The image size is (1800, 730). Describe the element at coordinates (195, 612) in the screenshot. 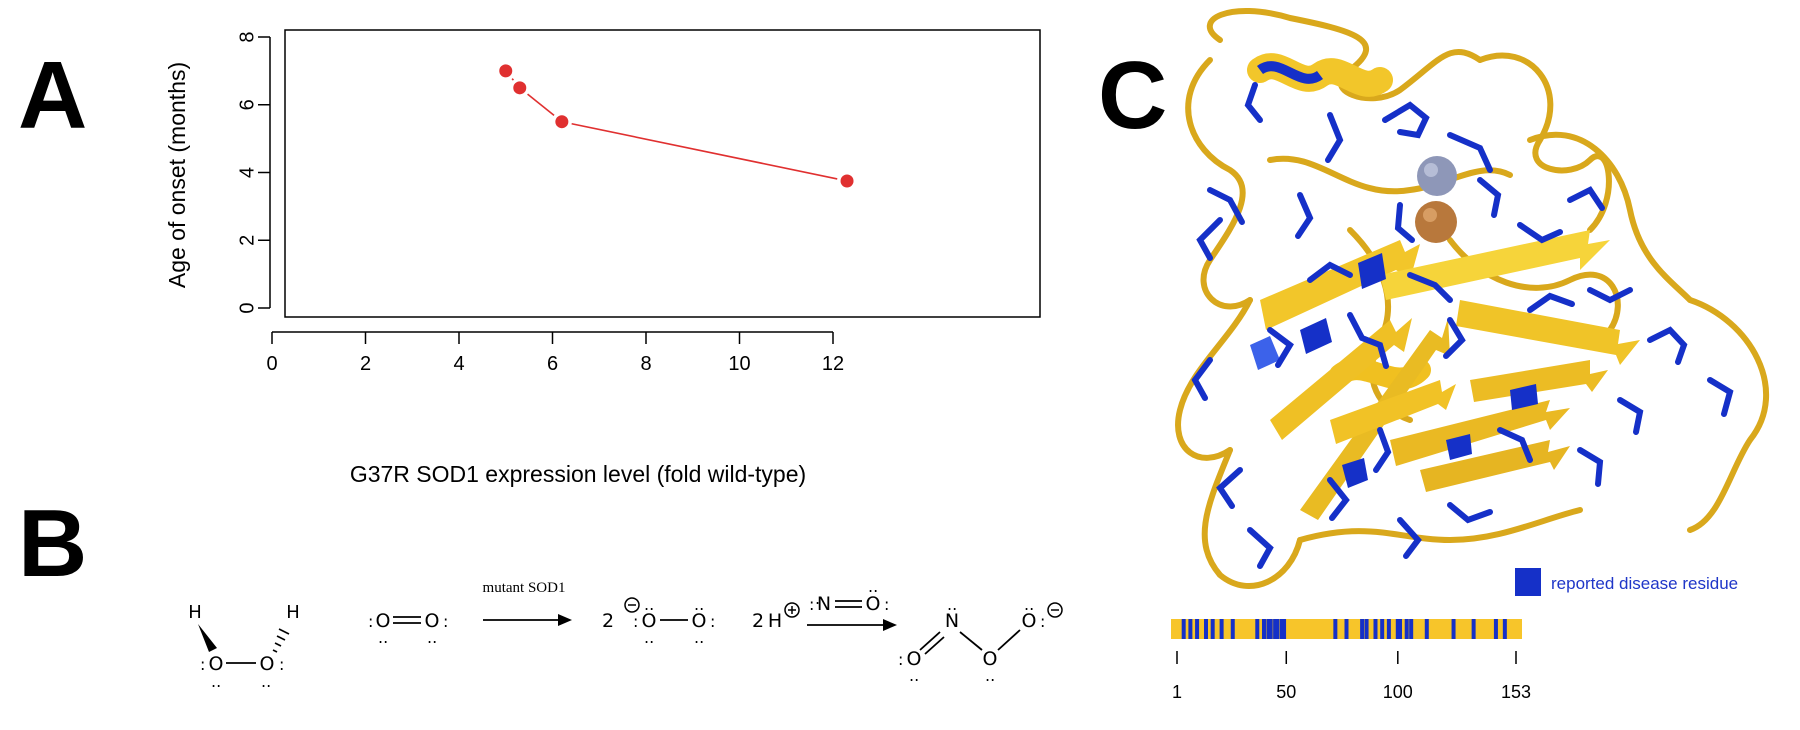

I see `h-atom: H` at that location.